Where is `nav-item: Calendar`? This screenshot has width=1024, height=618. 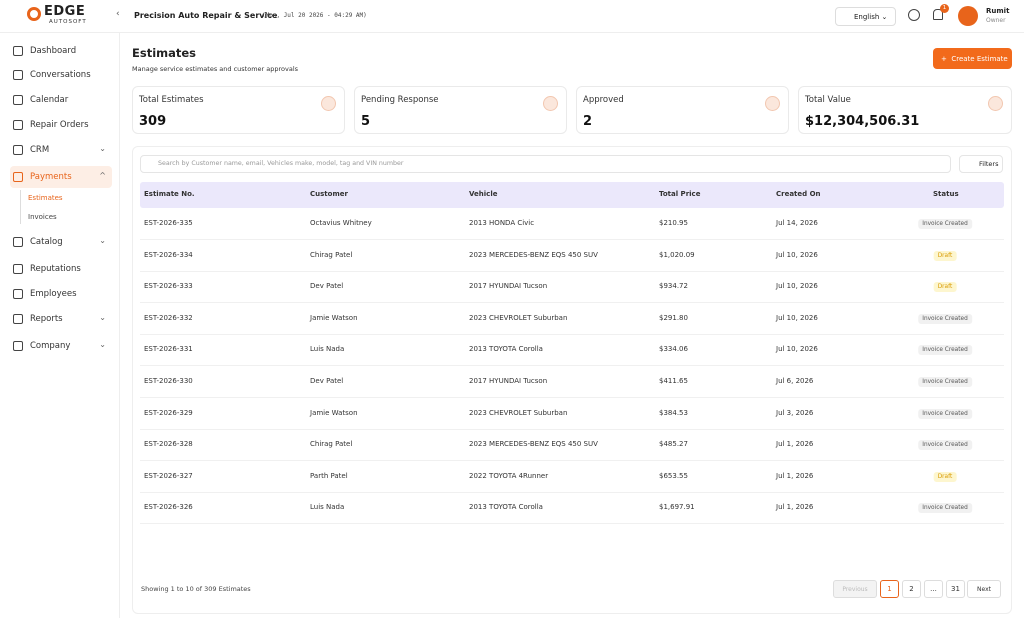 nav-item: Calendar is located at coordinates (61, 100).